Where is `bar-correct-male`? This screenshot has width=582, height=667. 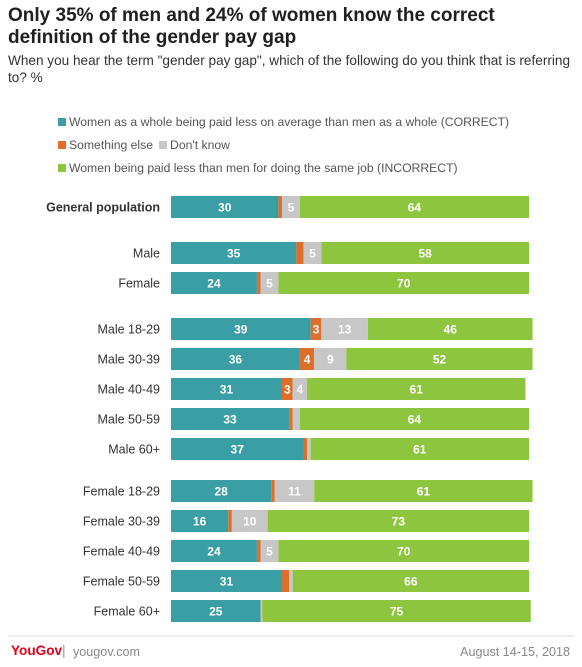 bar-correct-male is located at coordinates (234, 253).